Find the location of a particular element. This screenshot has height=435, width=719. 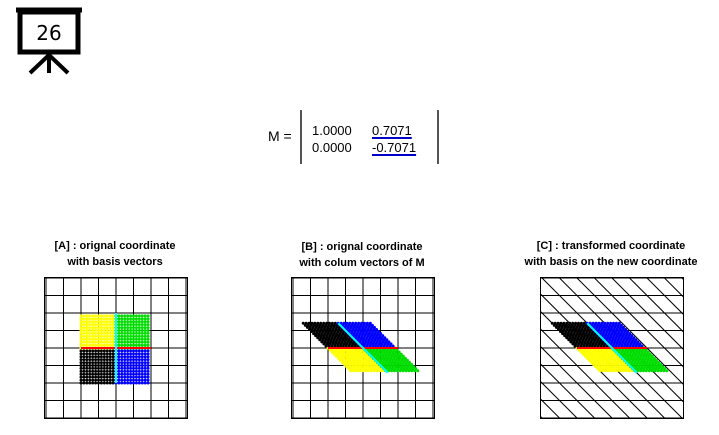

matrix-cell-r1c2: 0.7071 is located at coordinates (392, 130).